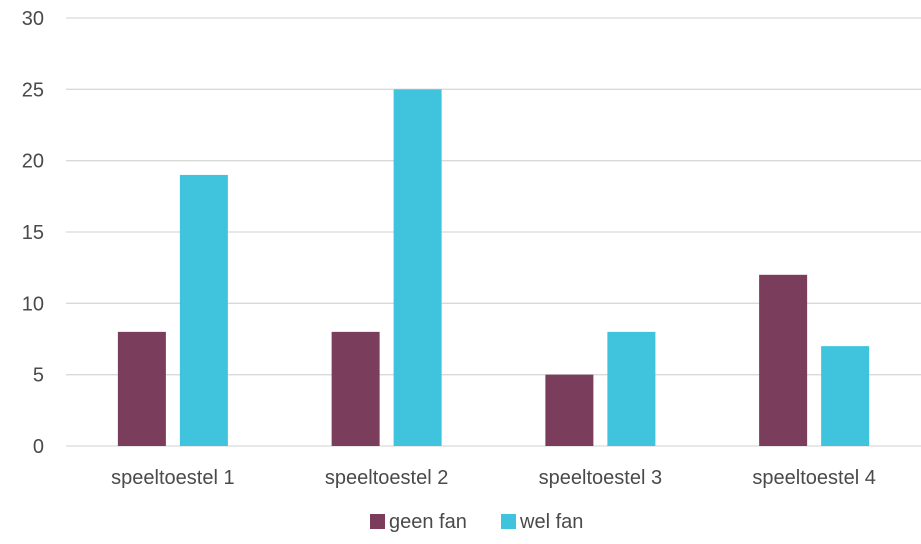 Image resolution: width=921 pixels, height=544 pixels. Describe the element at coordinates (38, 376) in the screenshot. I see `y-tick-label: 5` at that location.